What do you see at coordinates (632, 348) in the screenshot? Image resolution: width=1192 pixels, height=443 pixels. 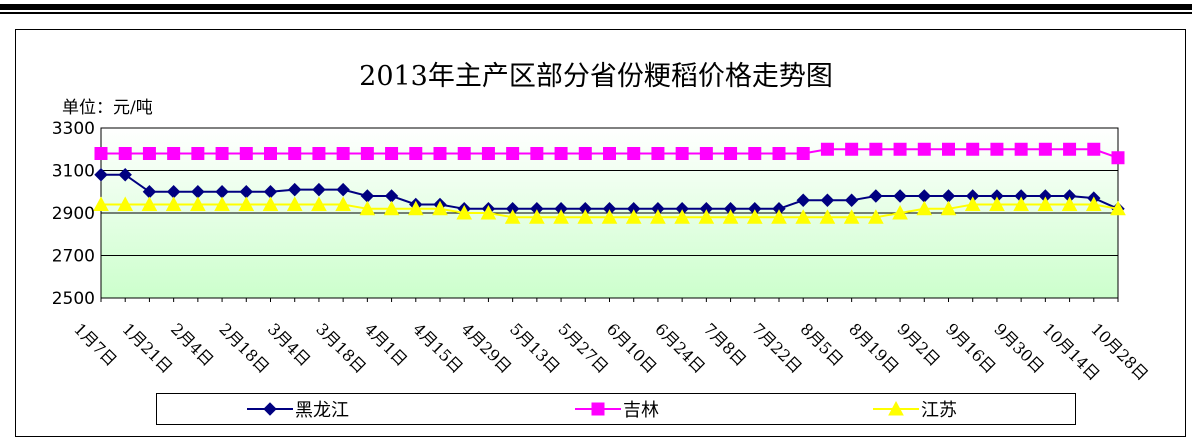 I see `x-tick-label: 6月10日` at bounding box center [632, 348].